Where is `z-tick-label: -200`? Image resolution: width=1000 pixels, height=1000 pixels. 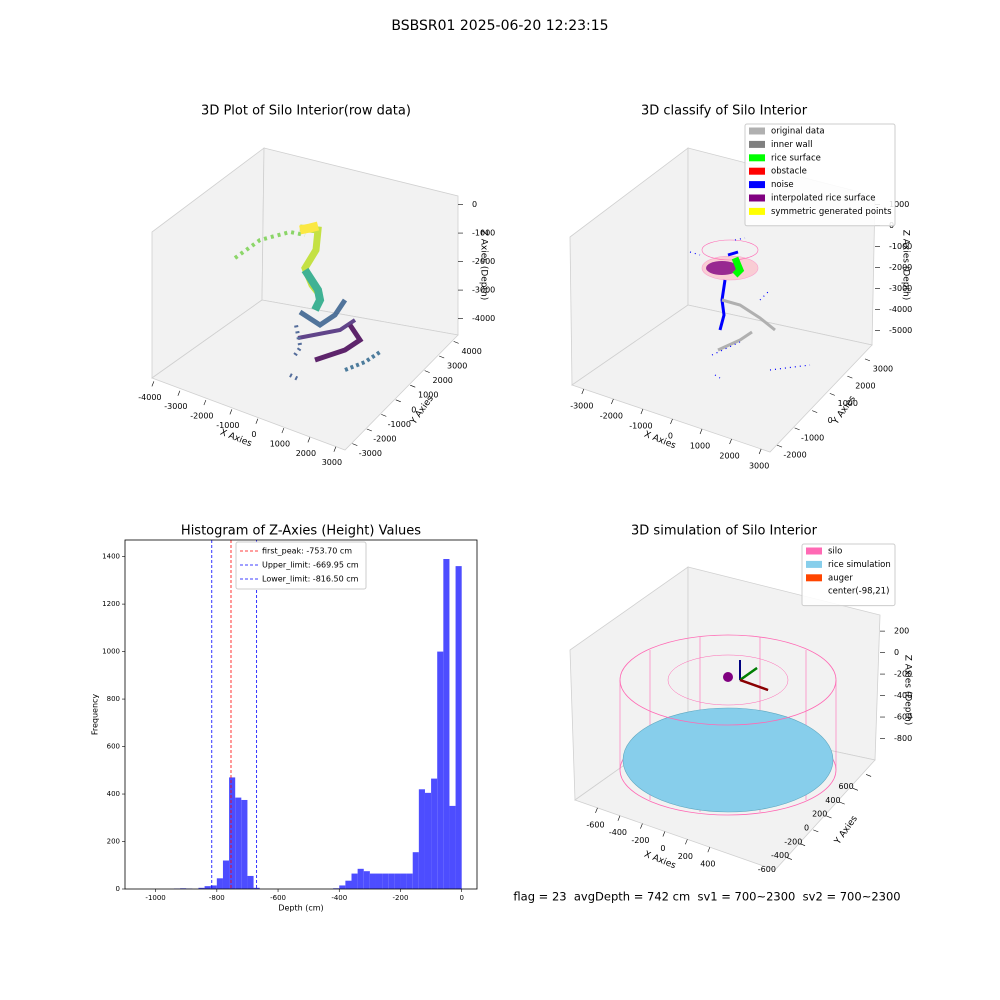 z-tick-label: -200 is located at coordinates (903, 674).